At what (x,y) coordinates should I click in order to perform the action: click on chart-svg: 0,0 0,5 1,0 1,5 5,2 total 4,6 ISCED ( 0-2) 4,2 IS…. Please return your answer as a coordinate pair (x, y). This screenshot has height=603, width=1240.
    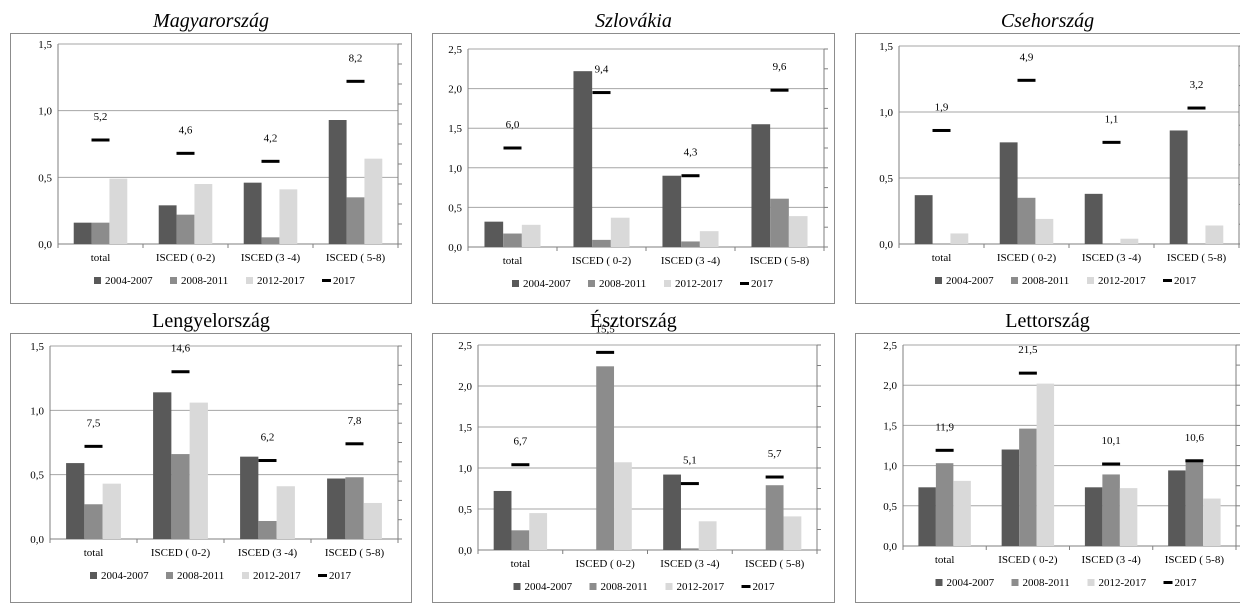
    Looking at the image, I should click on (220, 163).